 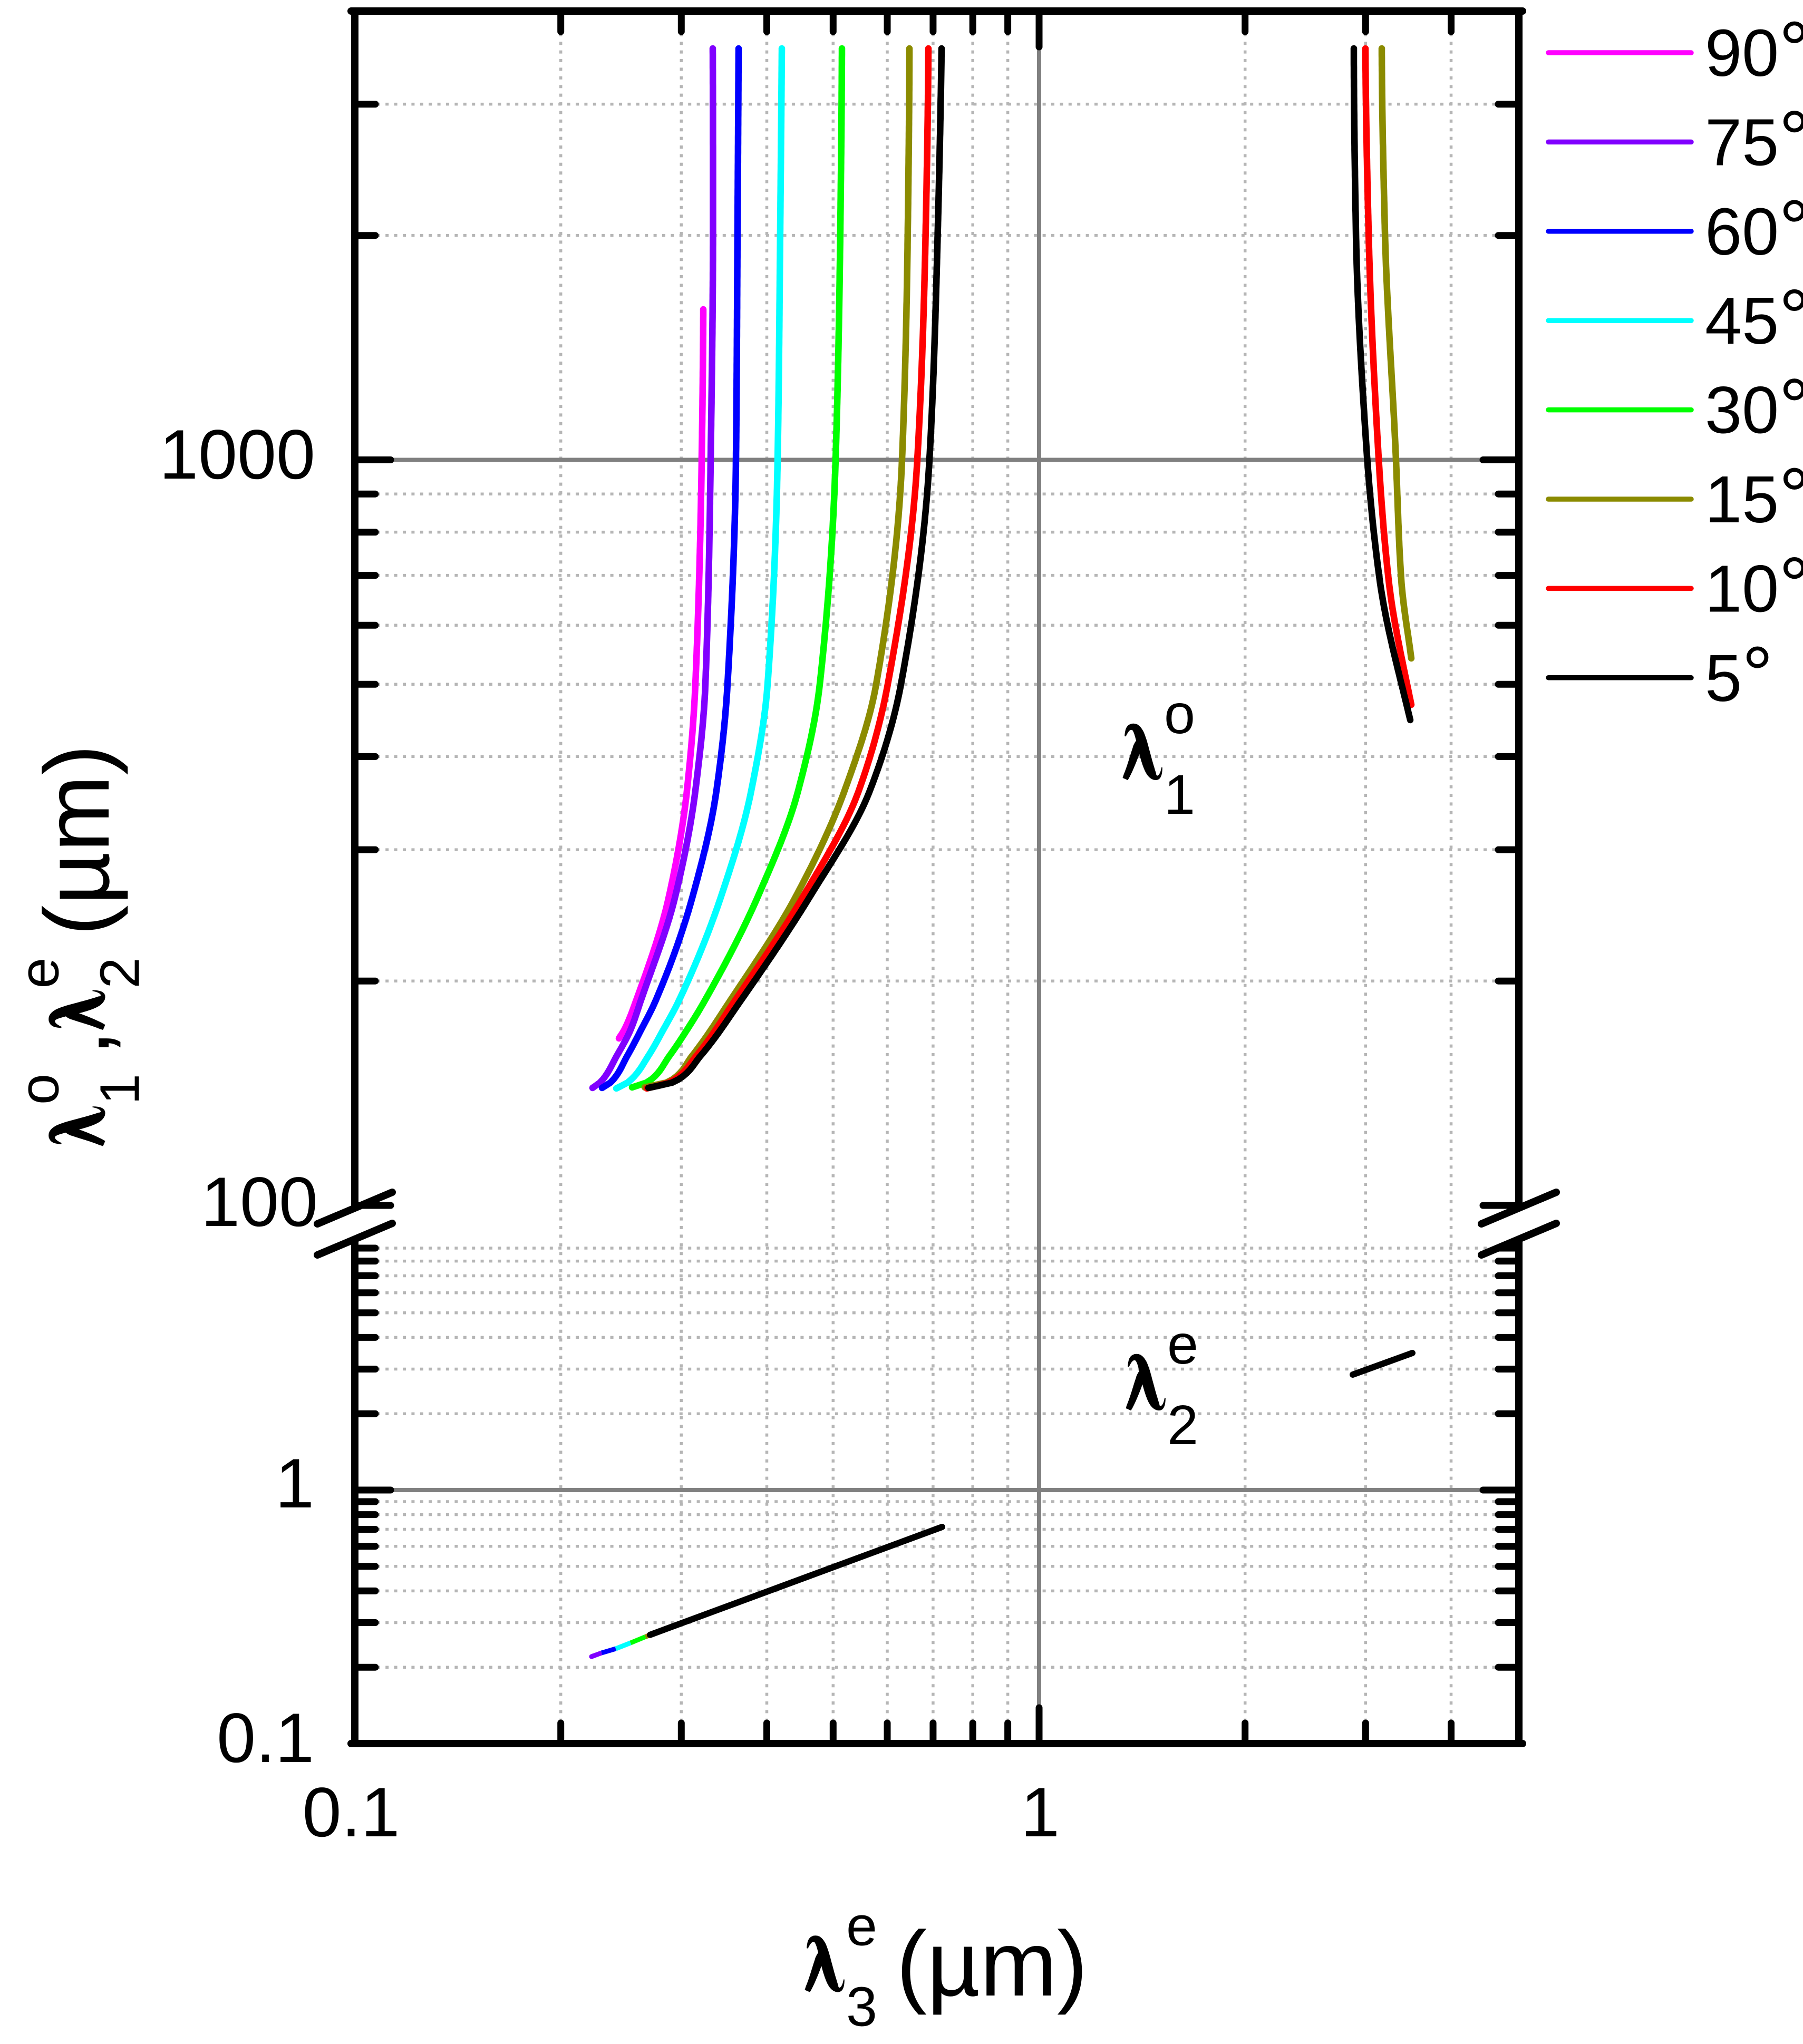 I want to click on svg-text: 45°, so click(x=1754, y=318).